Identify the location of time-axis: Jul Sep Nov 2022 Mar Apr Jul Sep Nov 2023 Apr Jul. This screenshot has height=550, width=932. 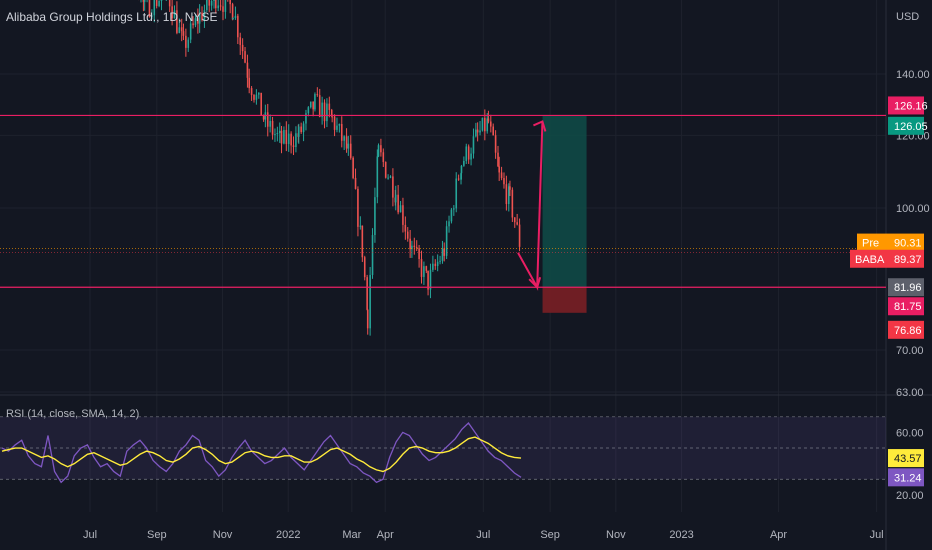
(483, 535).